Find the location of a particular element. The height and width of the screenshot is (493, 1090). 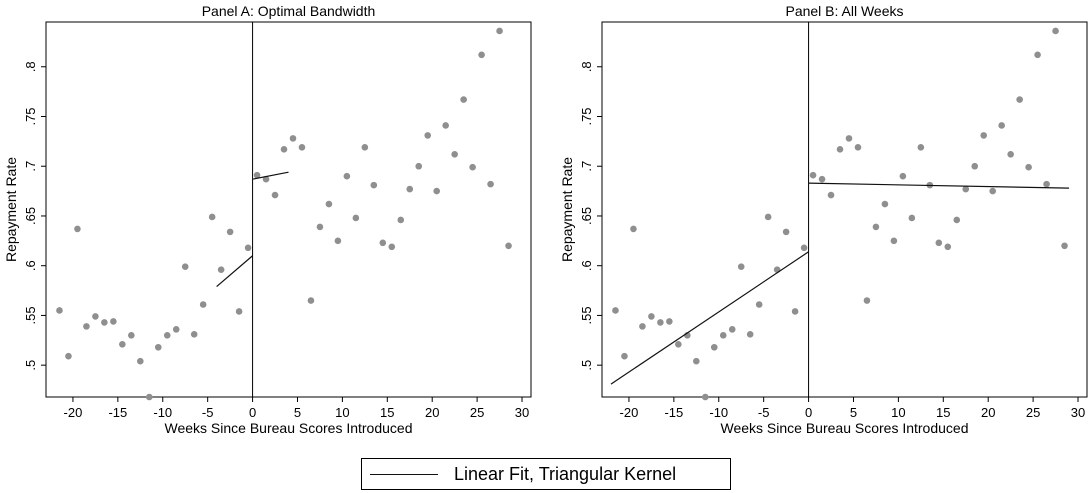

x-tick-label: -20 is located at coordinates (629, 412).